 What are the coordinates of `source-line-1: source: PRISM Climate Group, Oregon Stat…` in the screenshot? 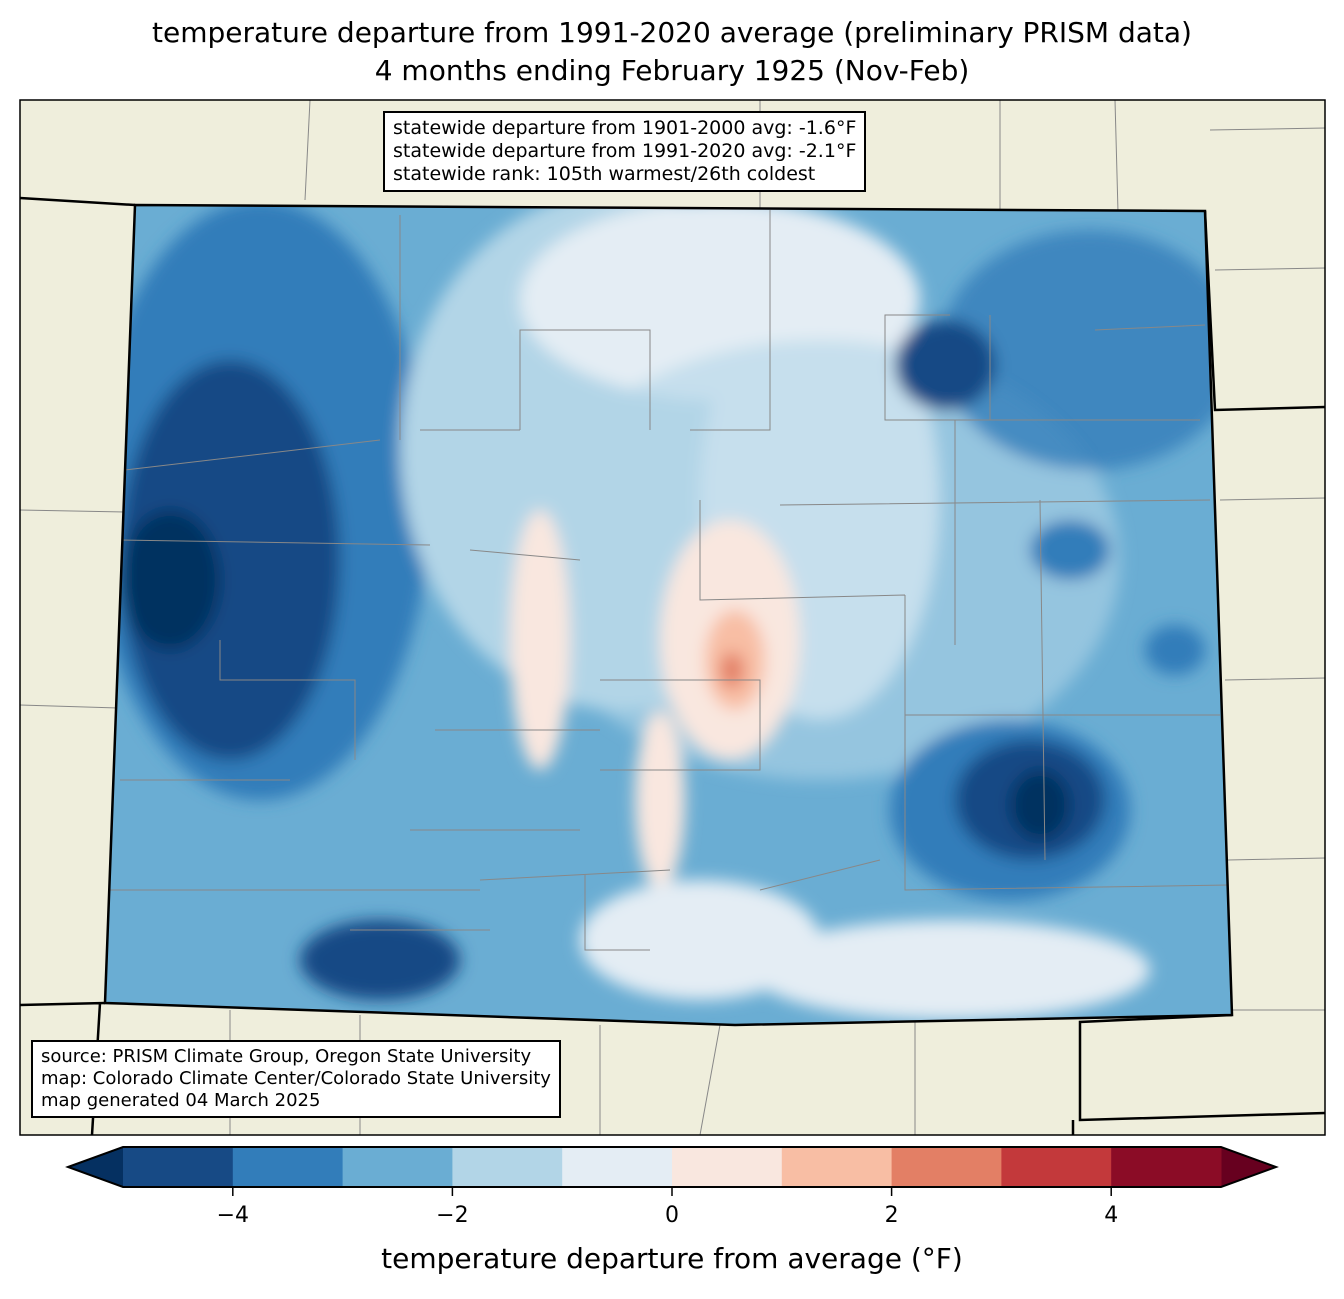 It's located at (286, 1056).